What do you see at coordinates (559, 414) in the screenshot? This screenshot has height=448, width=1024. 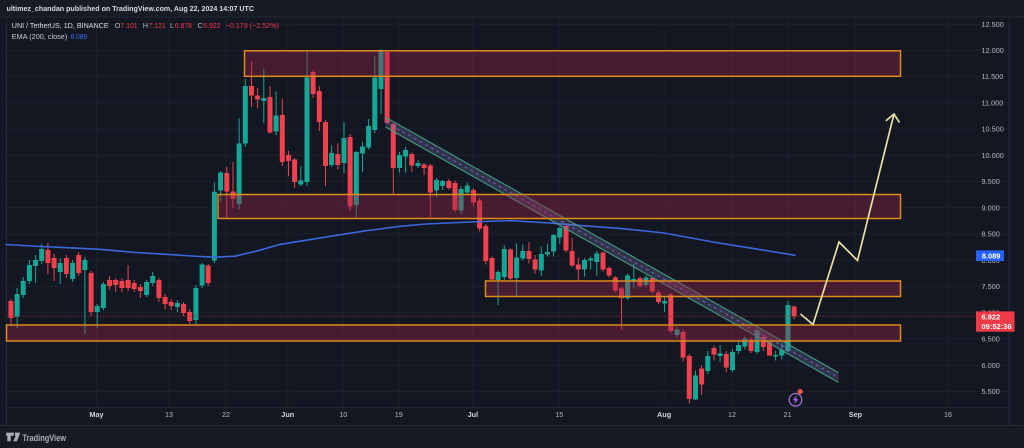 I see `svg-text: 15` at bounding box center [559, 414].